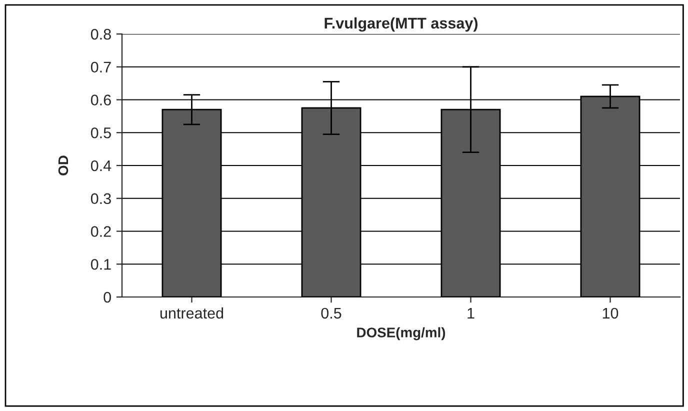 Image resolution: width=688 pixels, height=411 pixels. I want to click on y-tick-label: 0.1, so click(100, 264).